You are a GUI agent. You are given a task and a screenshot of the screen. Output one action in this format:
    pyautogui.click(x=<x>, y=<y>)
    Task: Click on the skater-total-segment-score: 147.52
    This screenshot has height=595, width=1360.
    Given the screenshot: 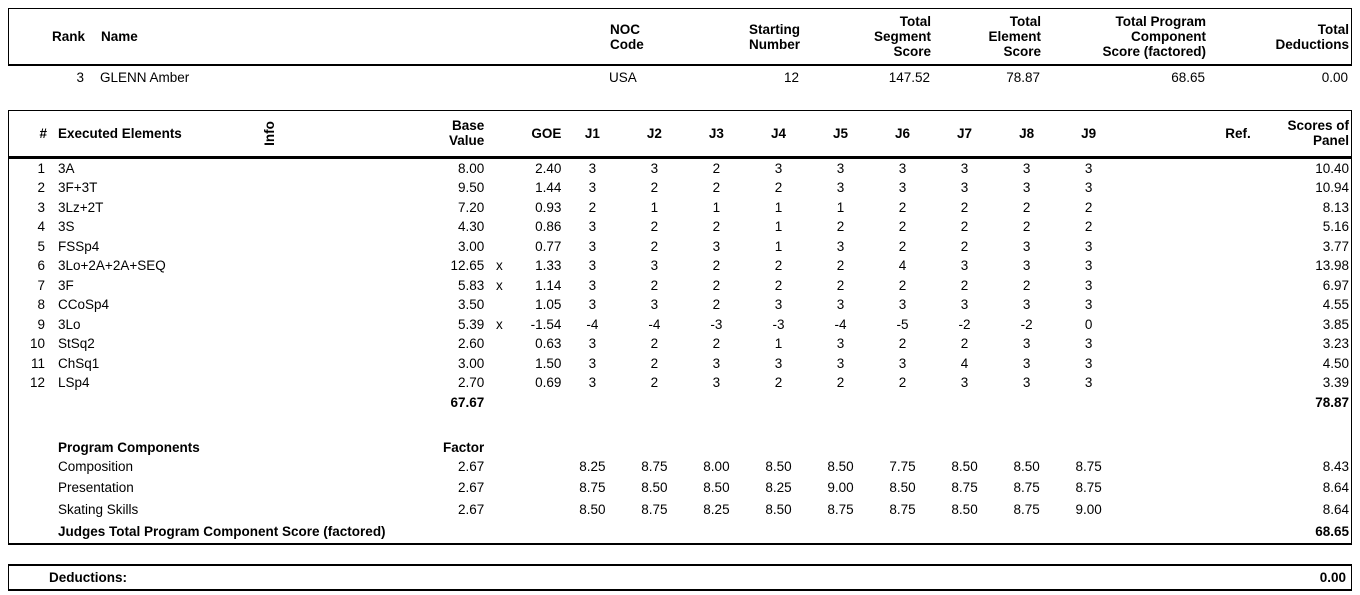 What is the action you would take?
    pyautogui.click(x=909, y=77)
    